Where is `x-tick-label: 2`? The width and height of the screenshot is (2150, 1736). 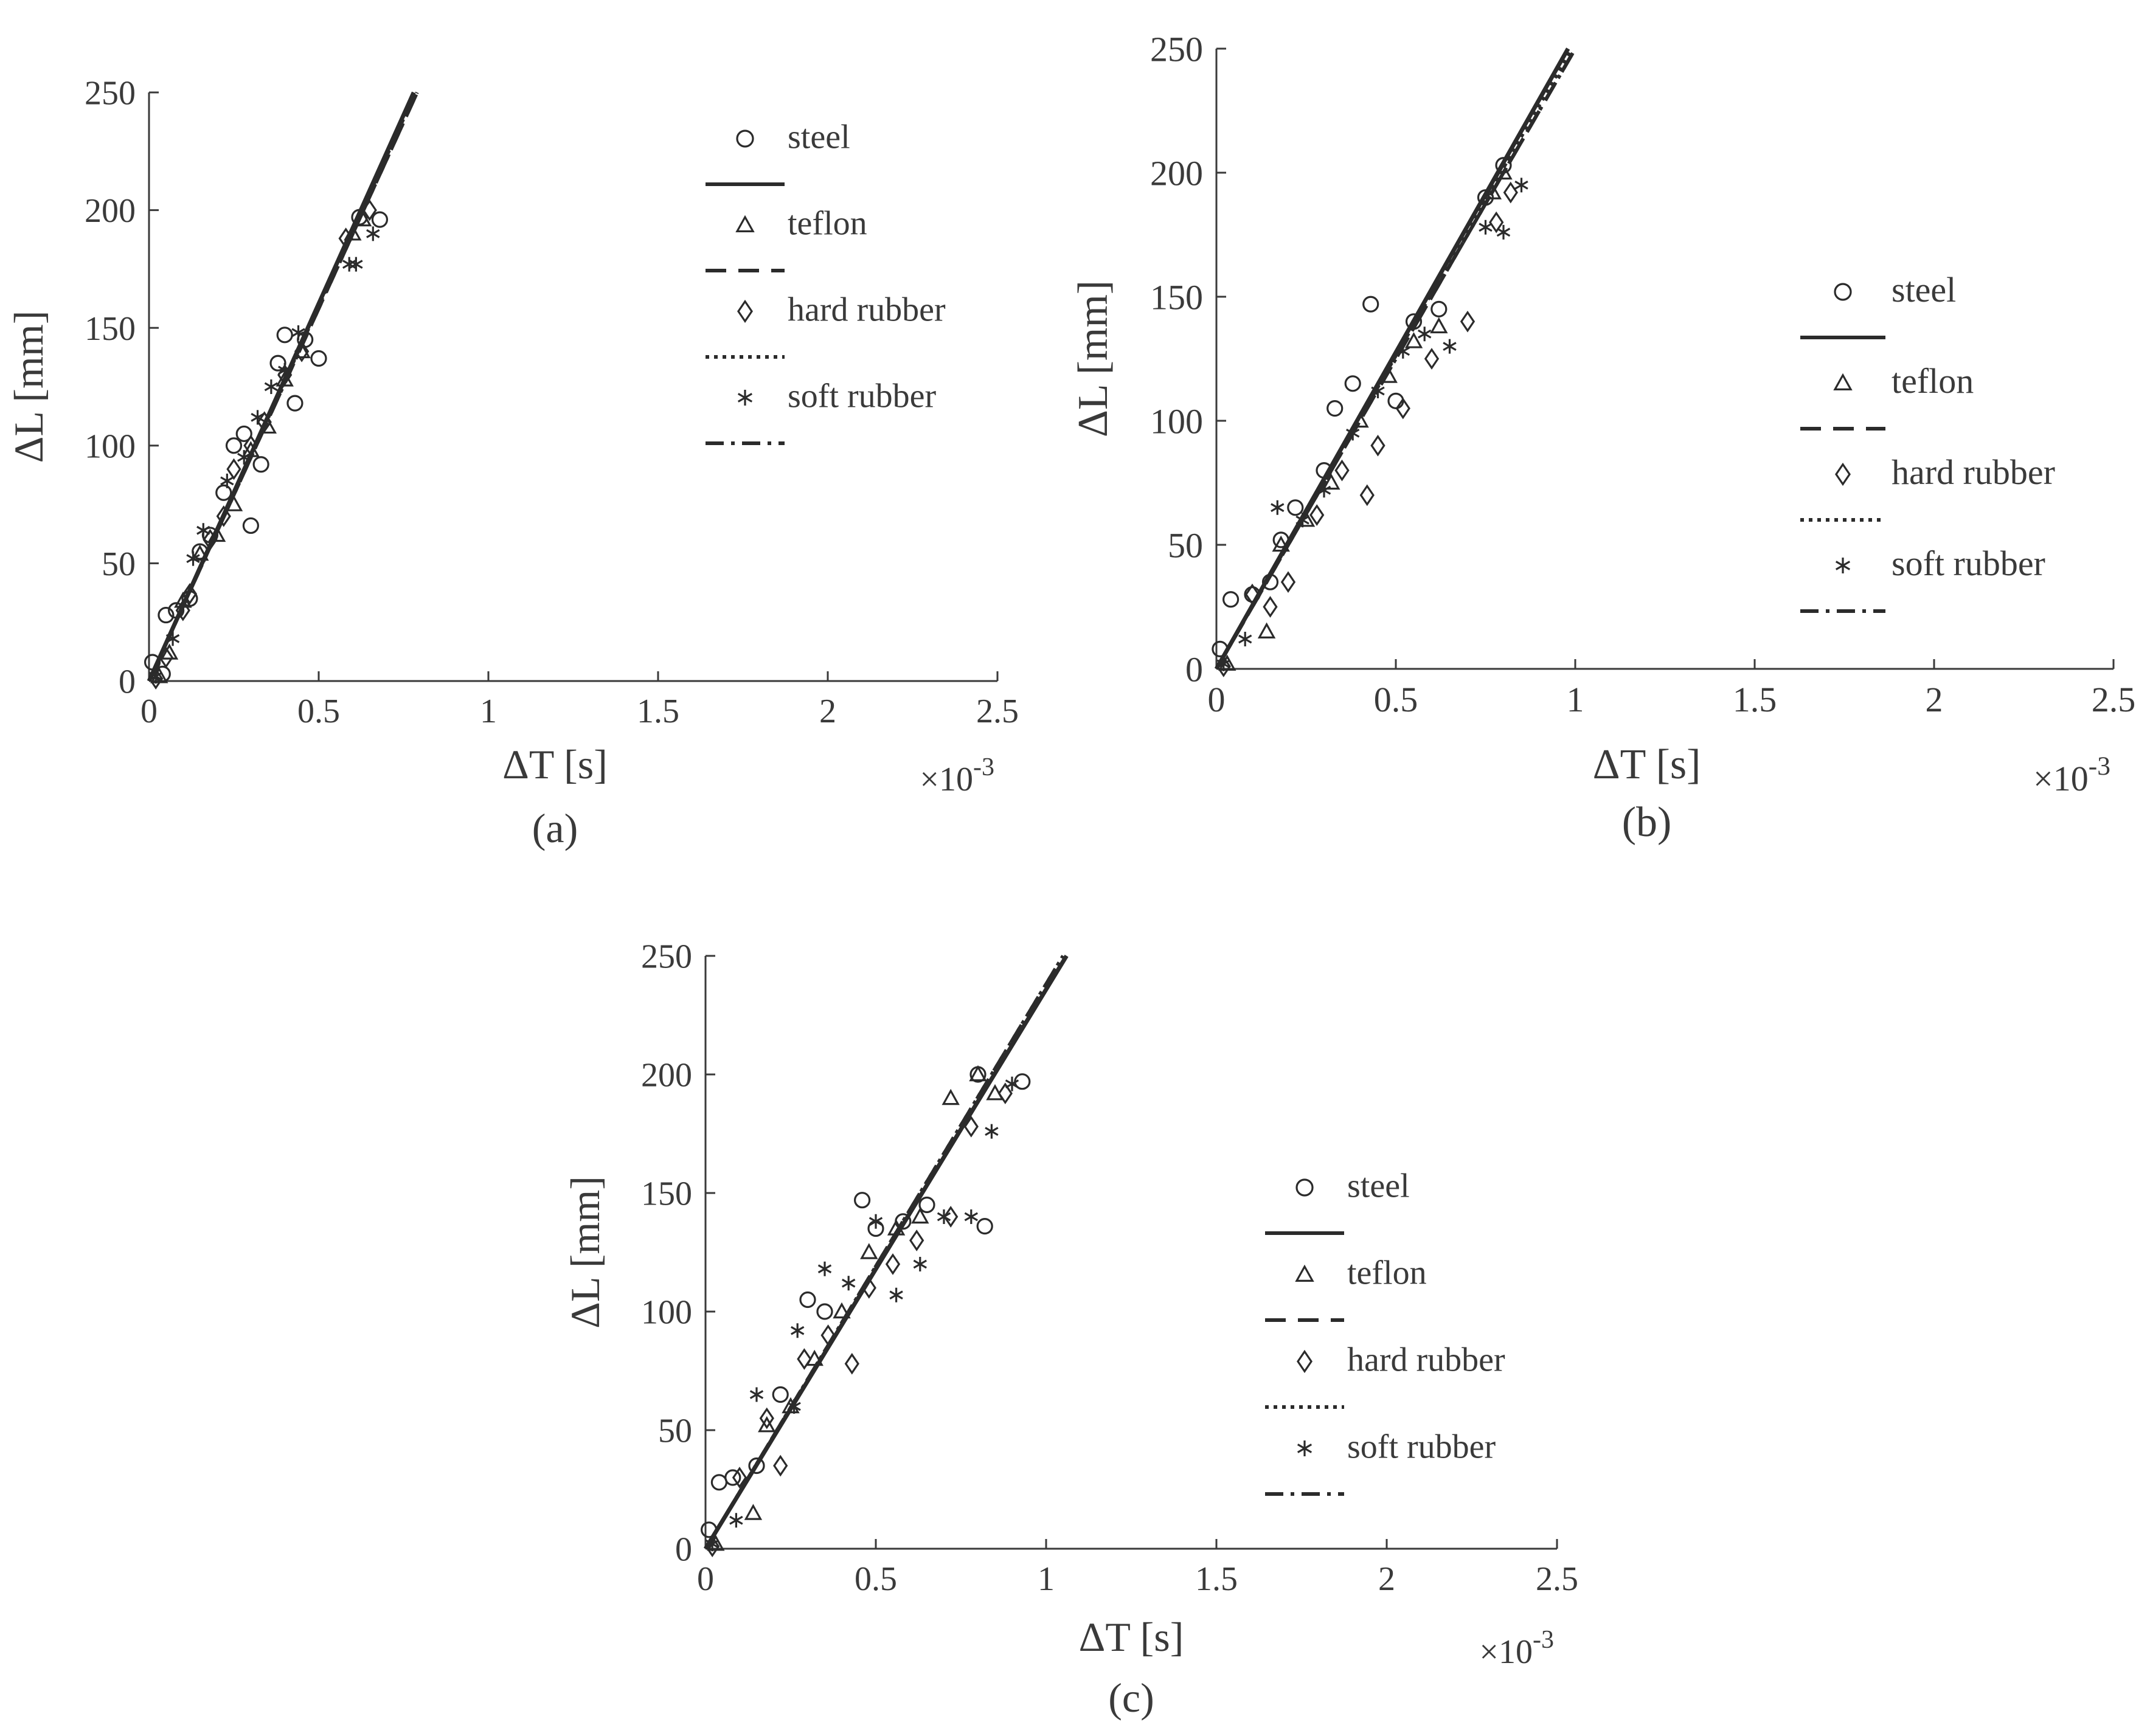 x-tick-label: 2 is located at coordinates (1934, 699).